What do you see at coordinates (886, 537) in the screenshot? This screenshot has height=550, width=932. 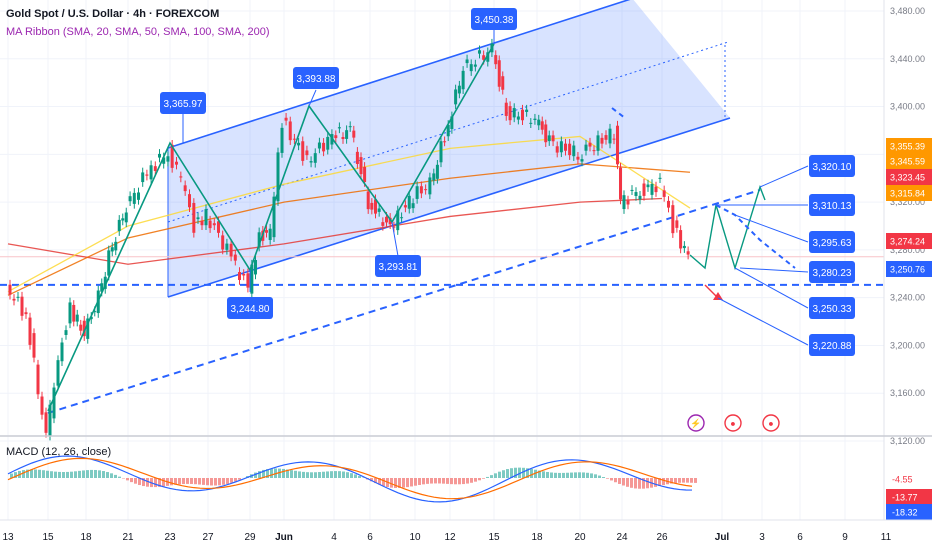 I see `time-axis-label: 11` at bounding box center [886, 537].